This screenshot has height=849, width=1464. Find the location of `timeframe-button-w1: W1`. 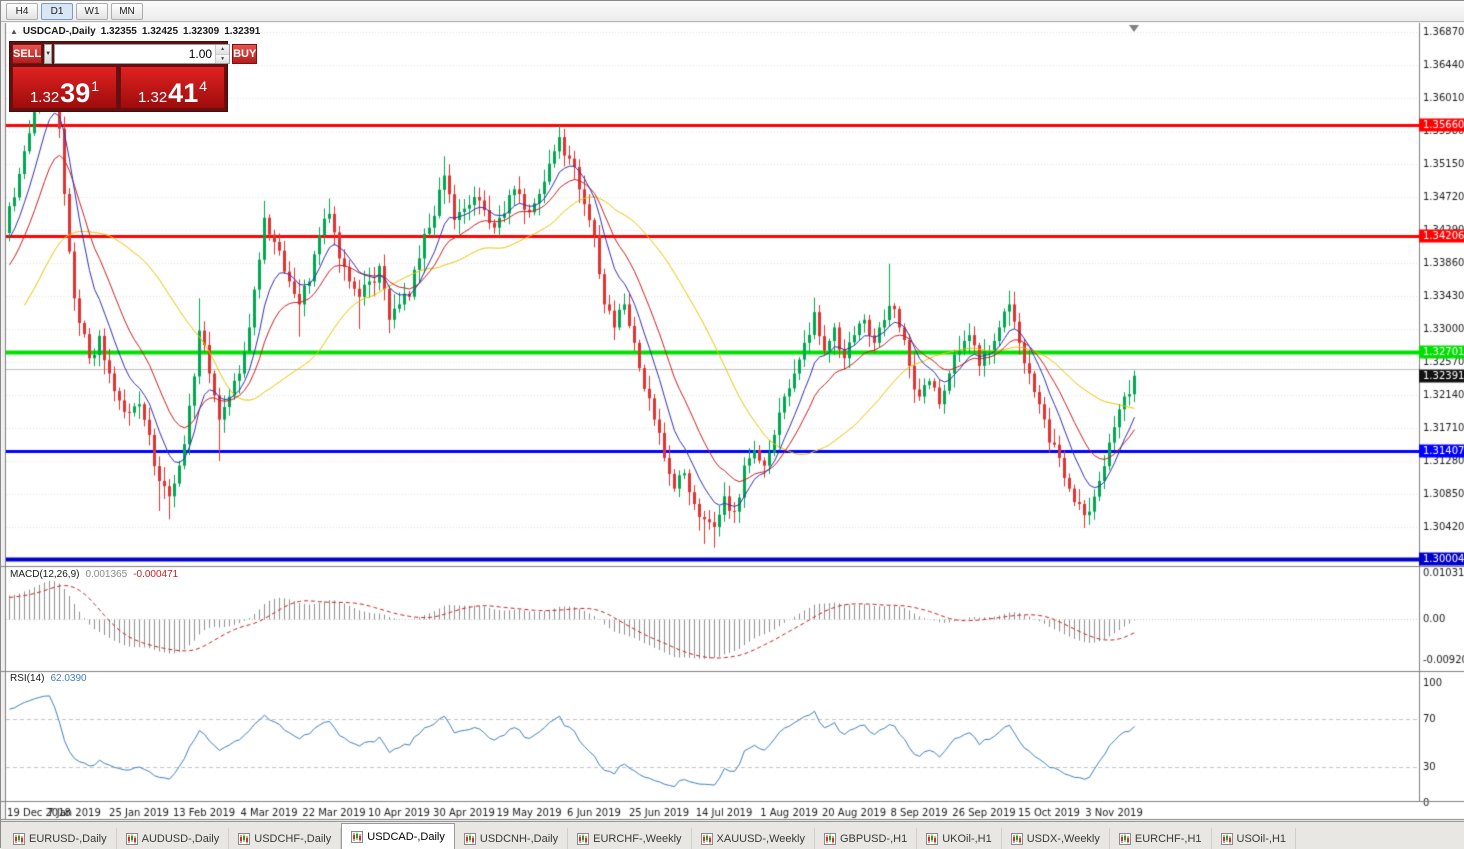

timeframe-button-w1: W1 is located at coordinates (92, 11).